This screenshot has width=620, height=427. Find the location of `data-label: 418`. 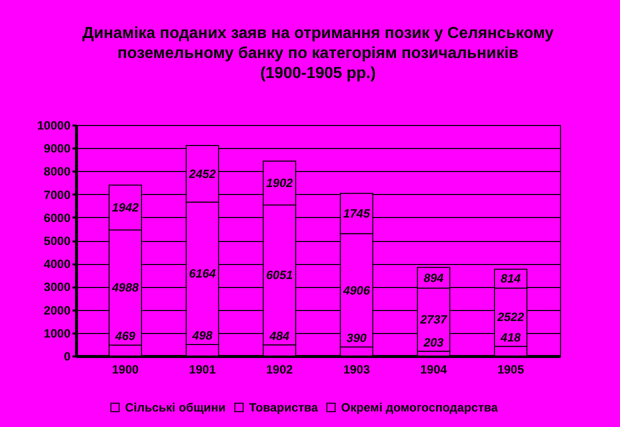

data-label: 418 is located at coordinates (511, 337).